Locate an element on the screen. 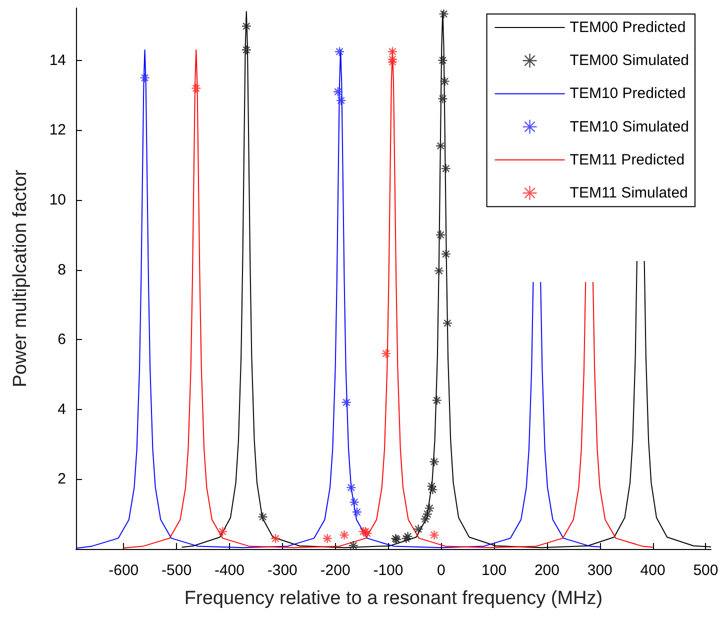 The height and width of the screenshot is (621, 725). x-tick-label: 100 is located at coordinates (494, 570).